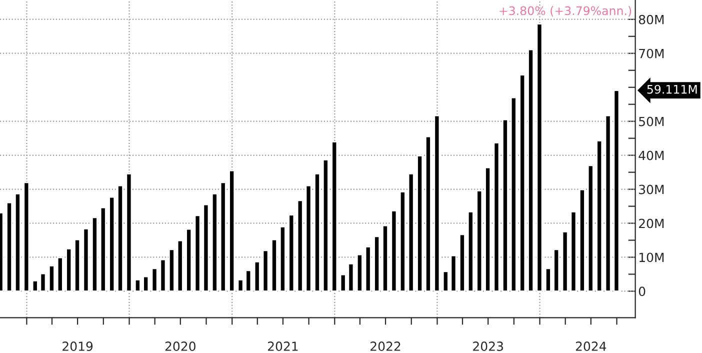 The image size is (702, 353). Describe the element at coordinates (651, 53) in the screenshot. I see `y-tick-label: 70M` at that location.